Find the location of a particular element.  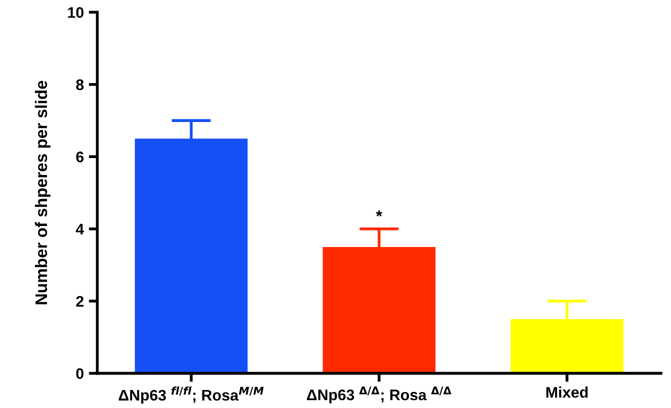

y-tick-label: 6 is located at coordinates (80, 157).